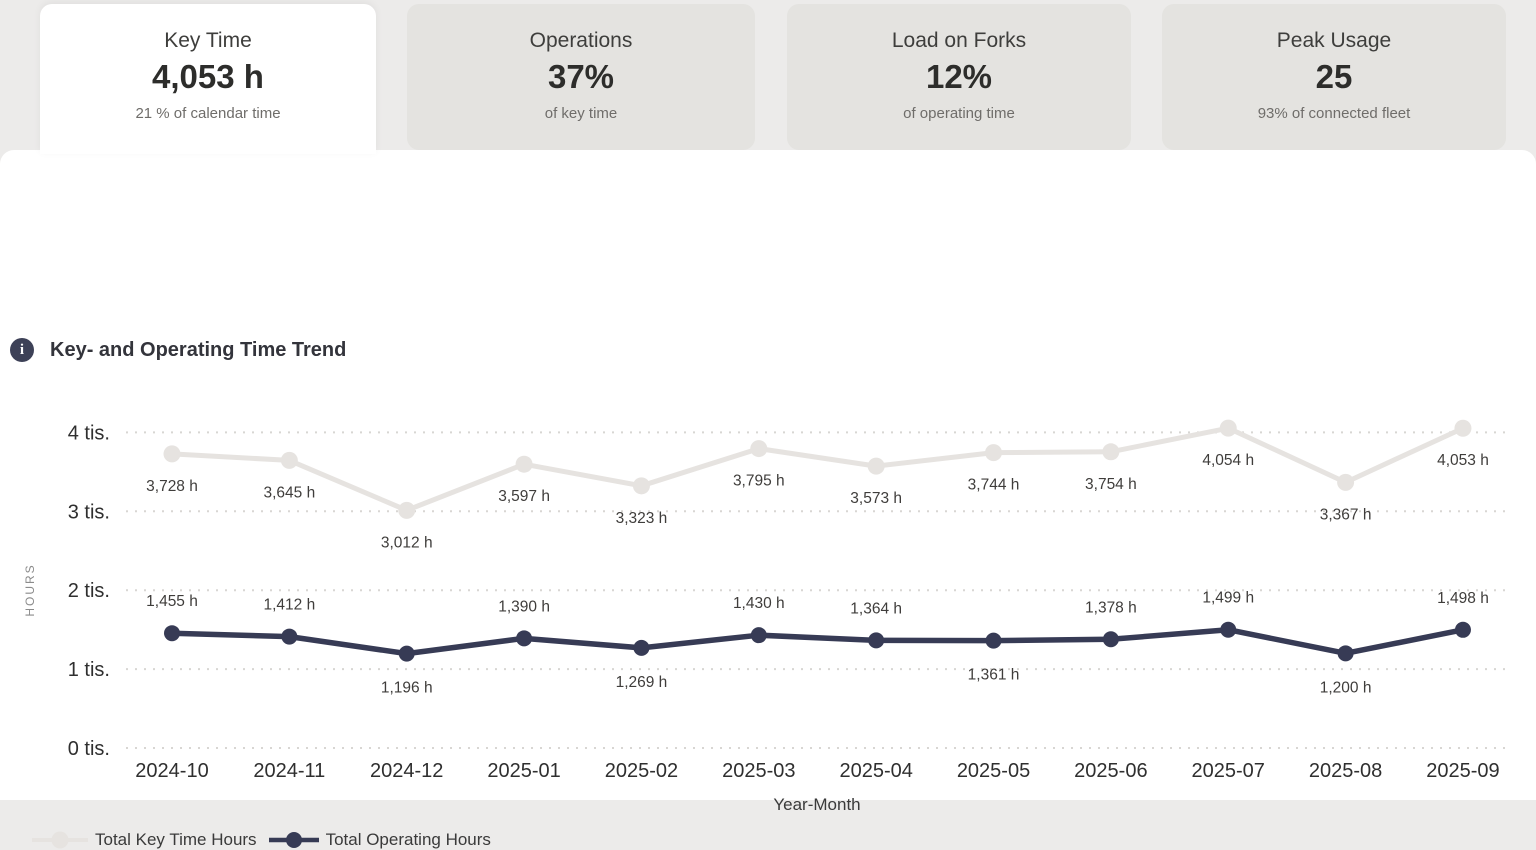 This screenshot has width=1536, height=850. What do you see at coordinates (1346, 514) in the screenshot?
I see `svg-text: 3,367 h` at bounding box center [1346, 514].